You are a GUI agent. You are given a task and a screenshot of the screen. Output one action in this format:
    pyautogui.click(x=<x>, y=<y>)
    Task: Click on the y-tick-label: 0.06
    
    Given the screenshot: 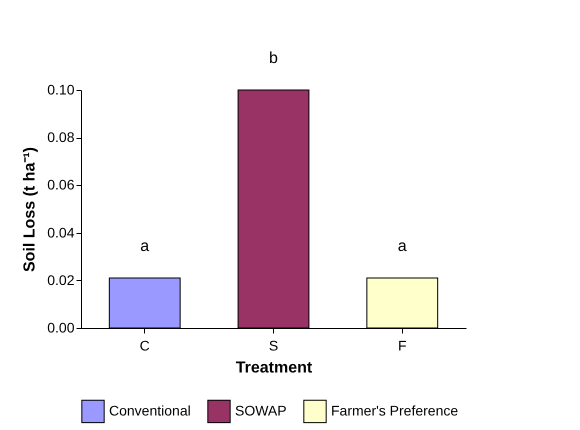 What is the action you would take?
    pyautogui.click(x=61, y=184)
    